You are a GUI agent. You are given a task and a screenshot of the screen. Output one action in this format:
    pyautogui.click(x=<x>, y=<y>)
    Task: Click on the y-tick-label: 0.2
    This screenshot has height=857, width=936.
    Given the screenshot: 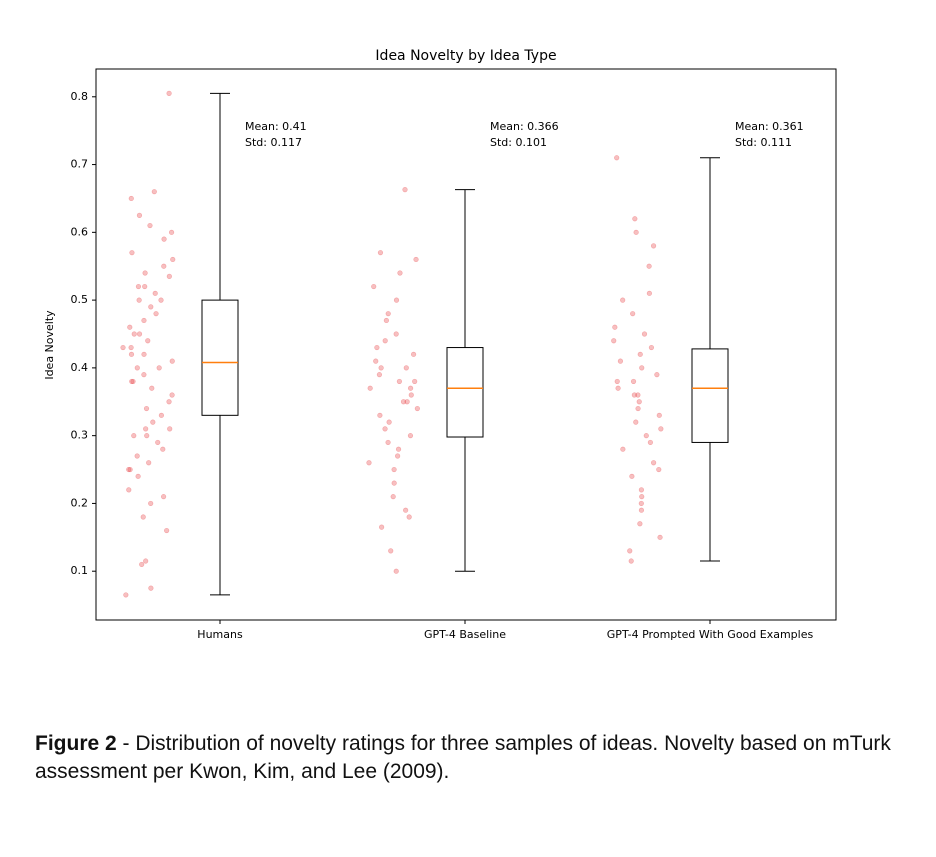 What is the action you would take?
    pyautogui.click(x=80, y=502)
    